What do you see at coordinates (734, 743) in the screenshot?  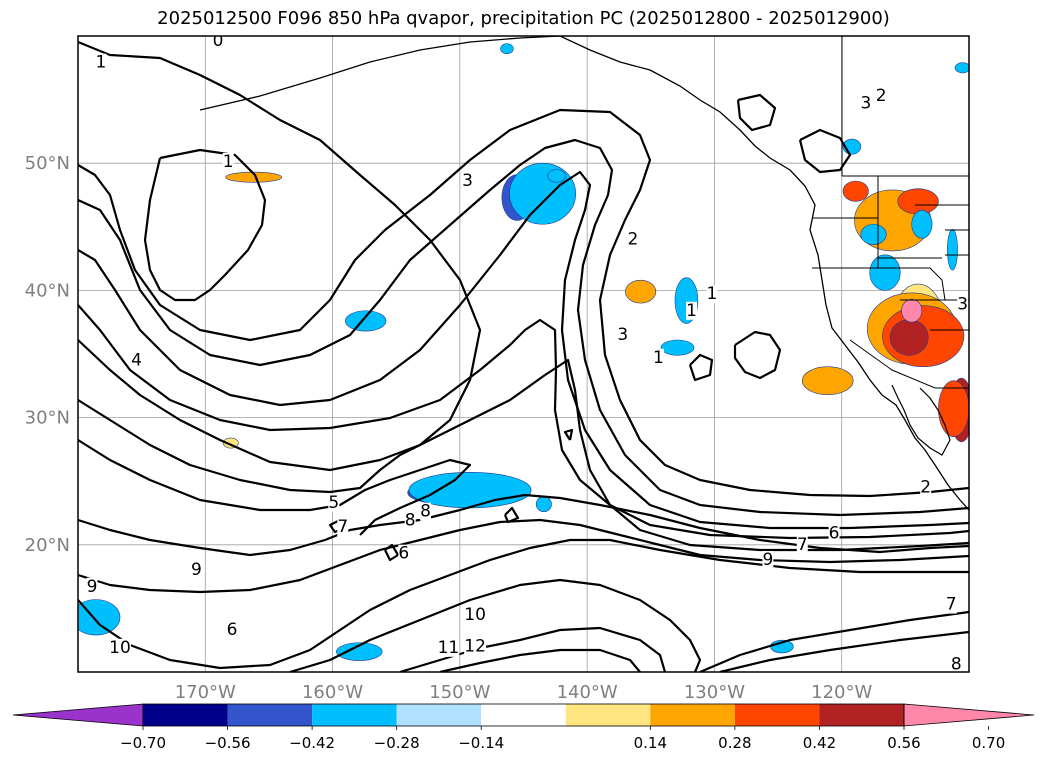 I see `colorbar-tick-label: 0.28` at bounding box center [734, 743].